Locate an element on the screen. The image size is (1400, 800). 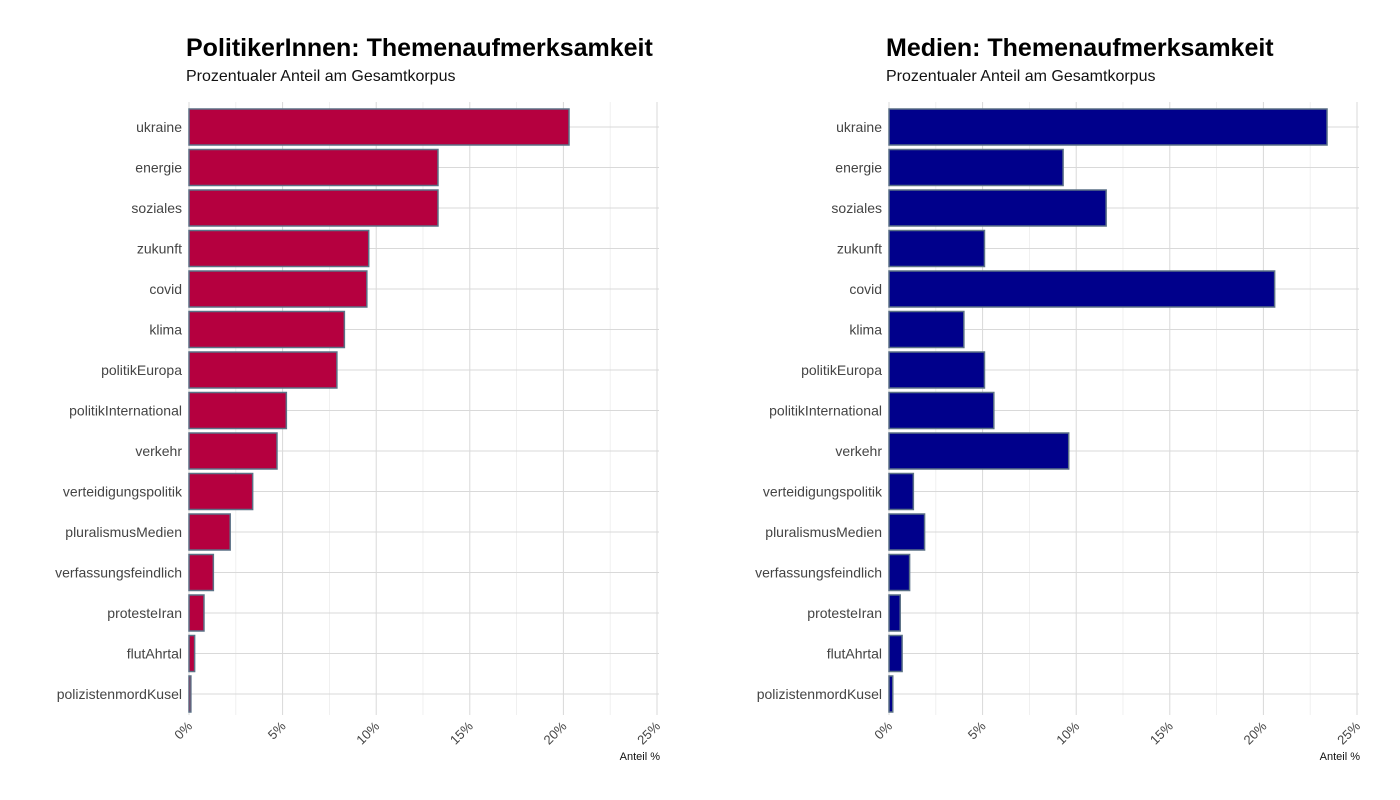
chart-title: PolitikerInnen: Themenaufmerksamkeit is located at coordinates (419, 48).